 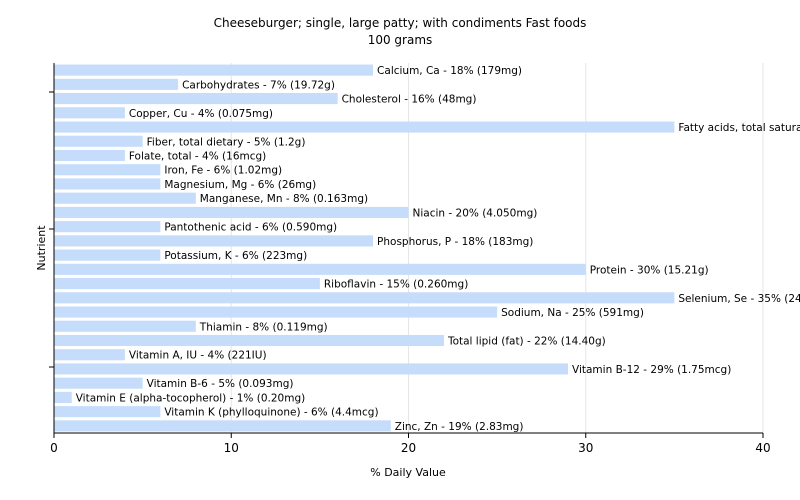 What do you see at coordinates (197, 157) in the screenshot?
I see `bar-label: Folate, total - 4% (16mcg)` at bounding box center [197, 157].